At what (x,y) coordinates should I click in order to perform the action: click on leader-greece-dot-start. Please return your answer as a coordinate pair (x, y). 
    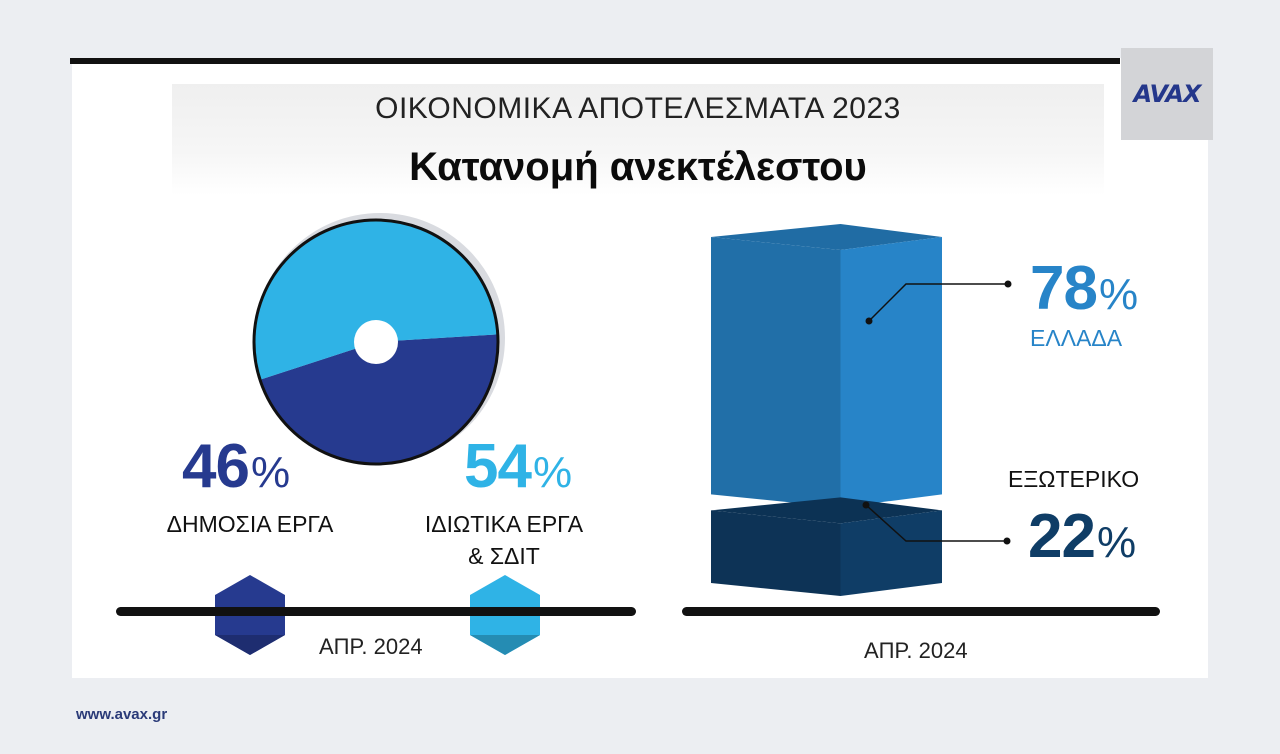
    Looking at the image, I should click on (869, 321).